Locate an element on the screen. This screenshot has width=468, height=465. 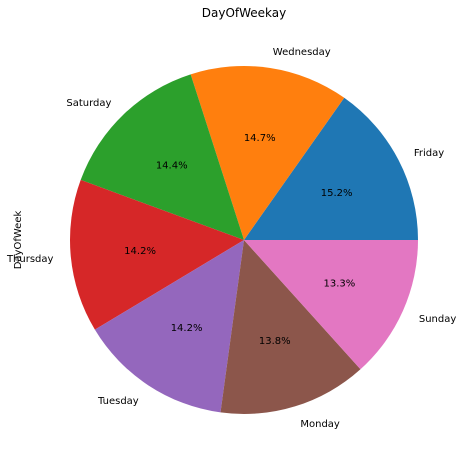
slice-label-sunday: Sunday is located at coordinates (437, 319).